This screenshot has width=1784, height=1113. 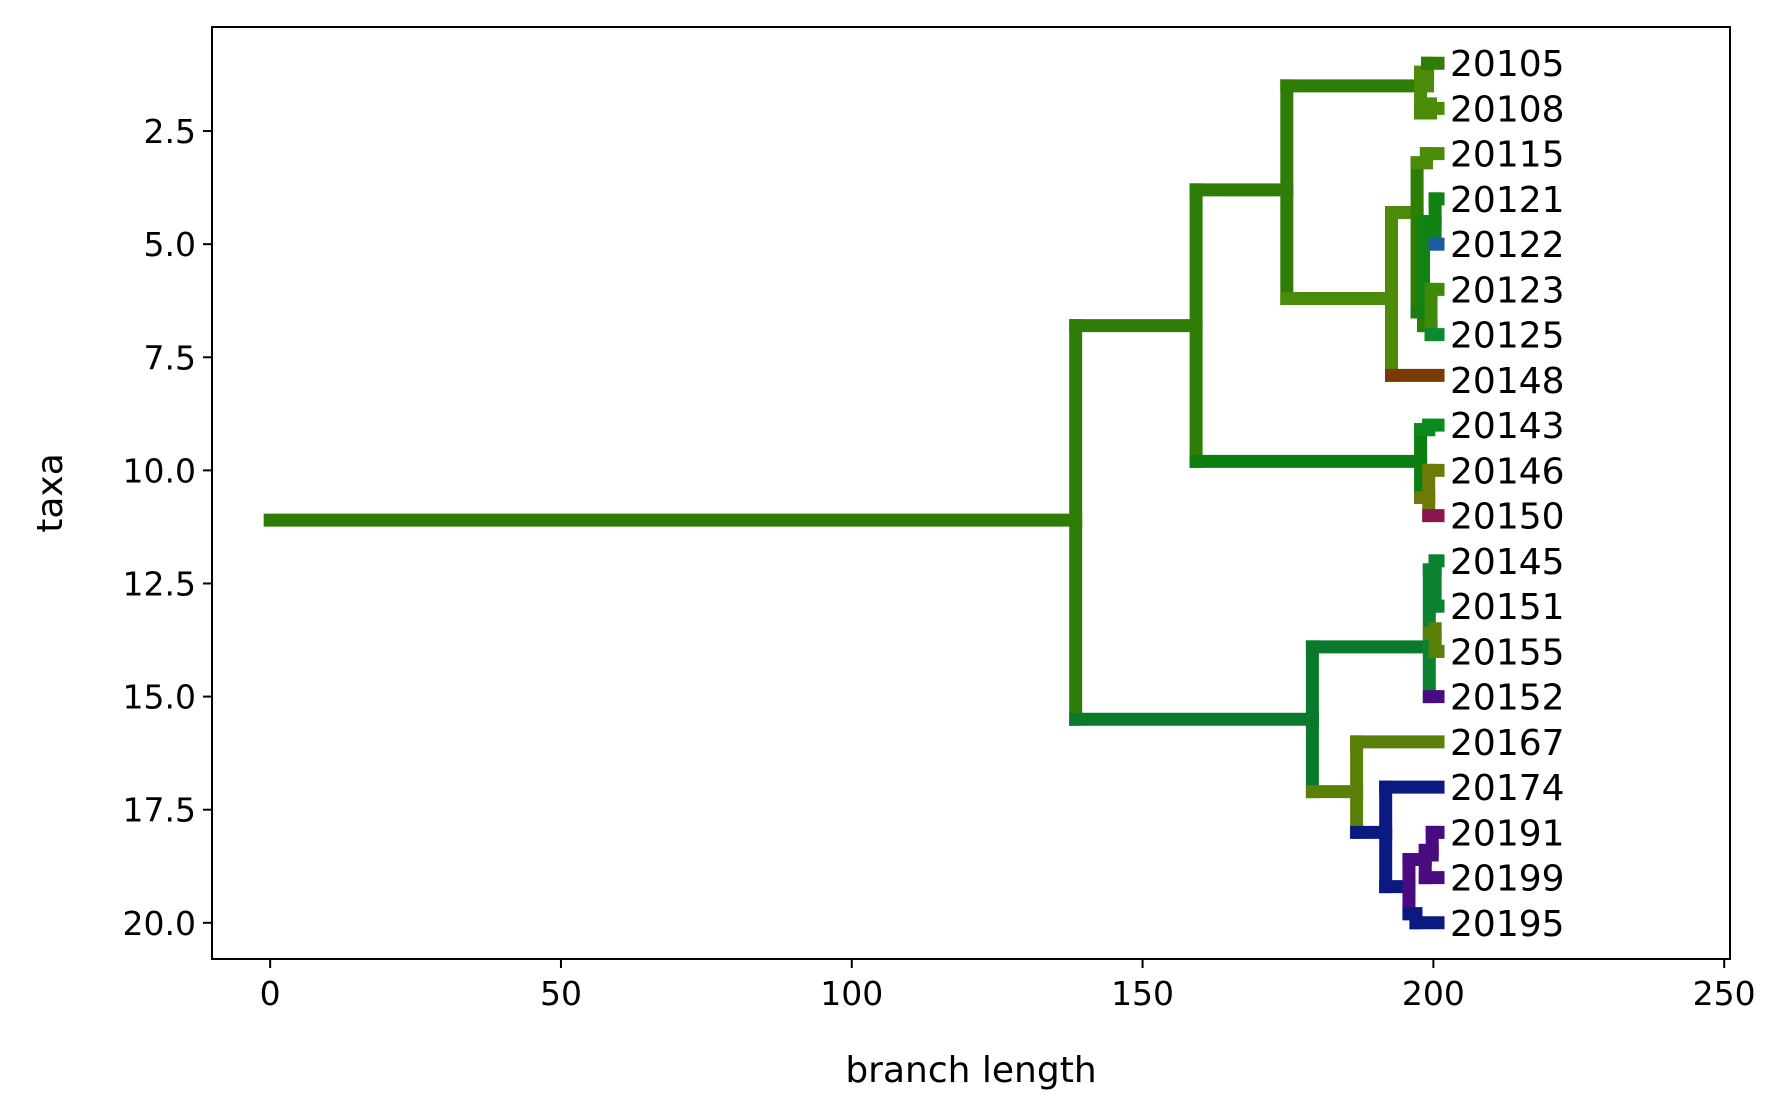 What do you see at coordinates (1507, 290) in the screenshot?
I see `leaf-label-20123: 20123` at bounding box center [1507, 290].